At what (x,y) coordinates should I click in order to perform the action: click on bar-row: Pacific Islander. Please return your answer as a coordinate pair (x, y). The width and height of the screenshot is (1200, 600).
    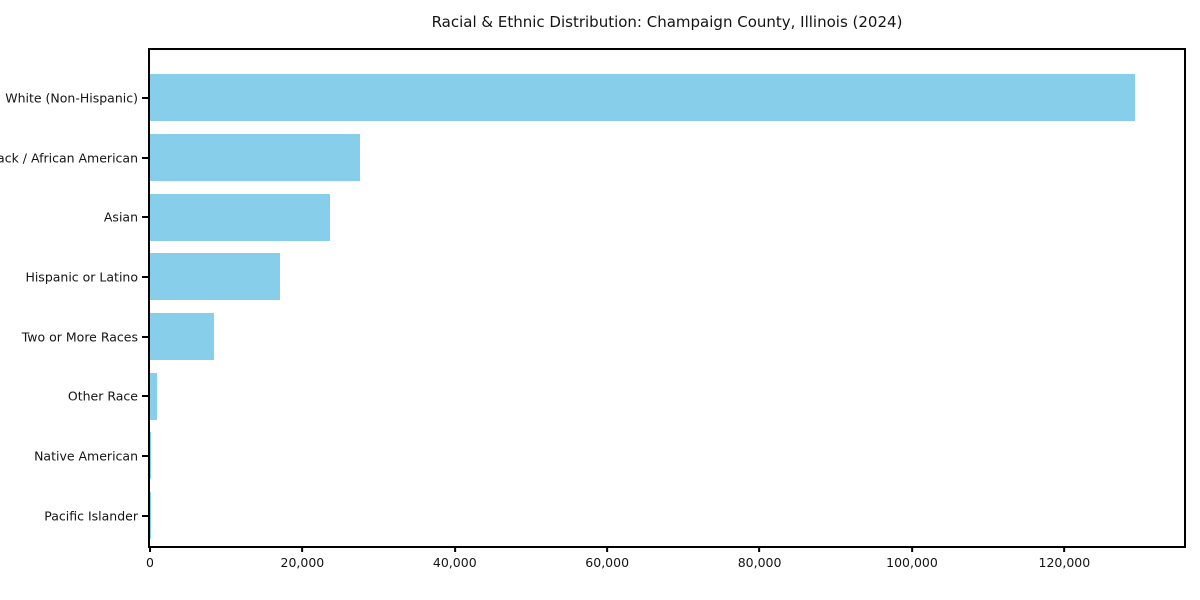
    Looking at the image, I should click on (614, 516).